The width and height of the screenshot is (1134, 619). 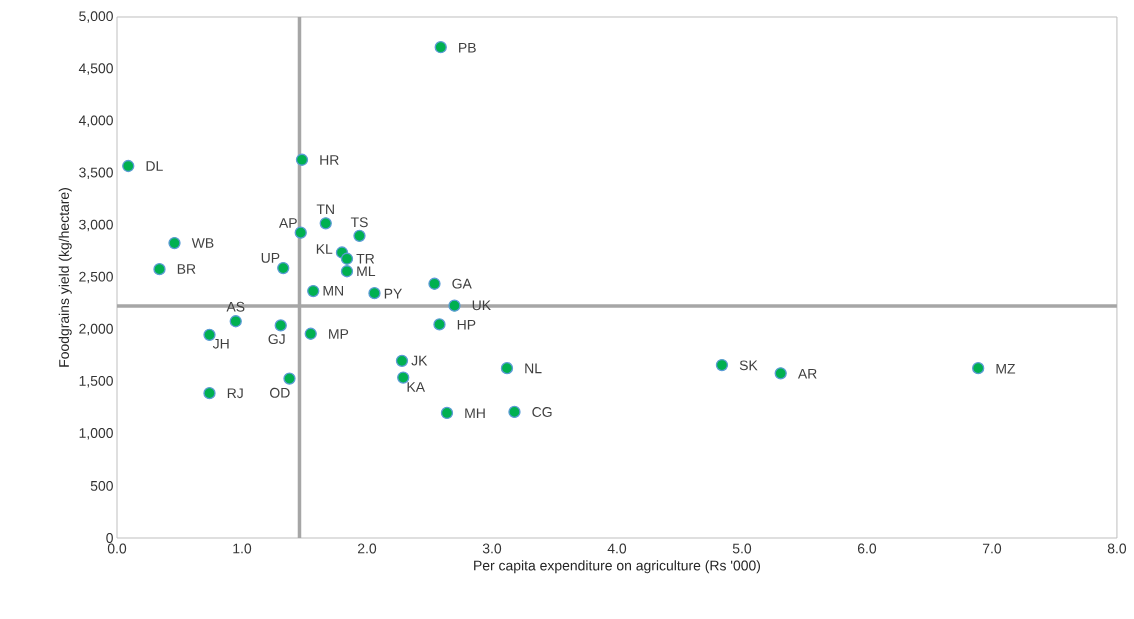 I want to click on y-tick-label: 5,000, so click(x=96, y=17).